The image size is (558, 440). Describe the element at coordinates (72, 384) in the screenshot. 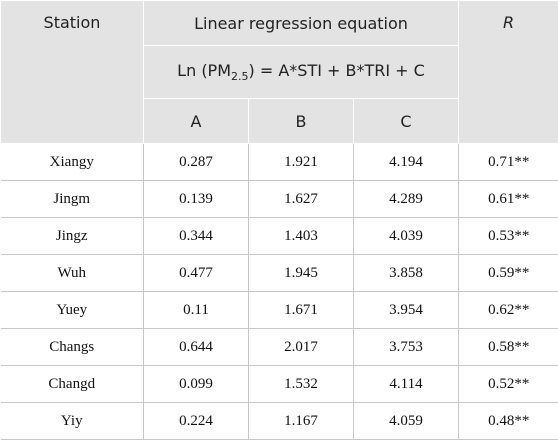

I see `station-cell: Changd` at that location.